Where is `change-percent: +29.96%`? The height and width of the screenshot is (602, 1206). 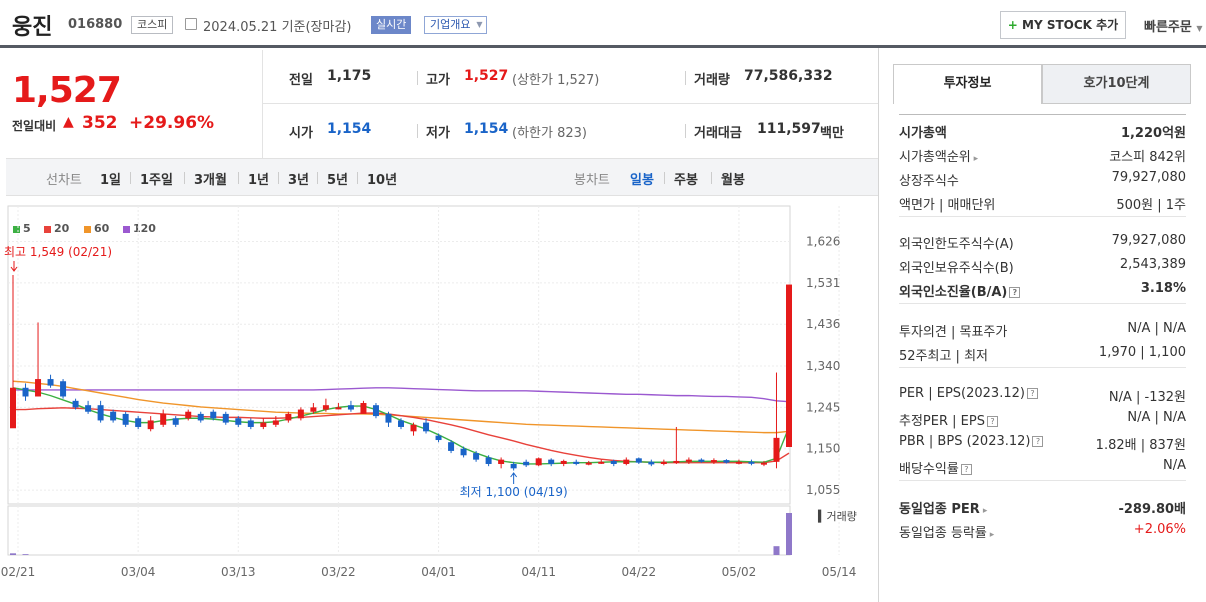 change-percent: +29.96% is located at coordinates (172, 123).